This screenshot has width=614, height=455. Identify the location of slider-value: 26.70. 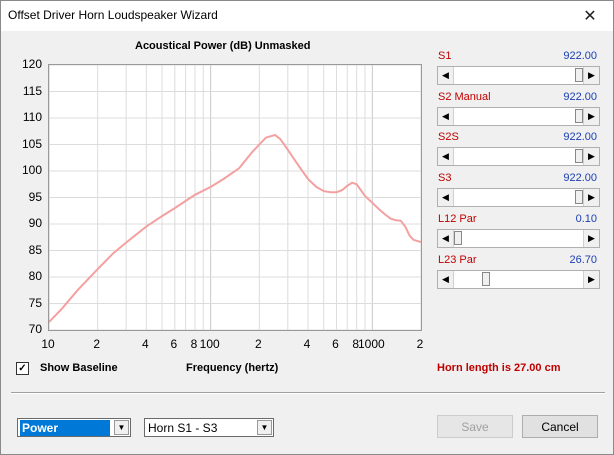
(583, 260).